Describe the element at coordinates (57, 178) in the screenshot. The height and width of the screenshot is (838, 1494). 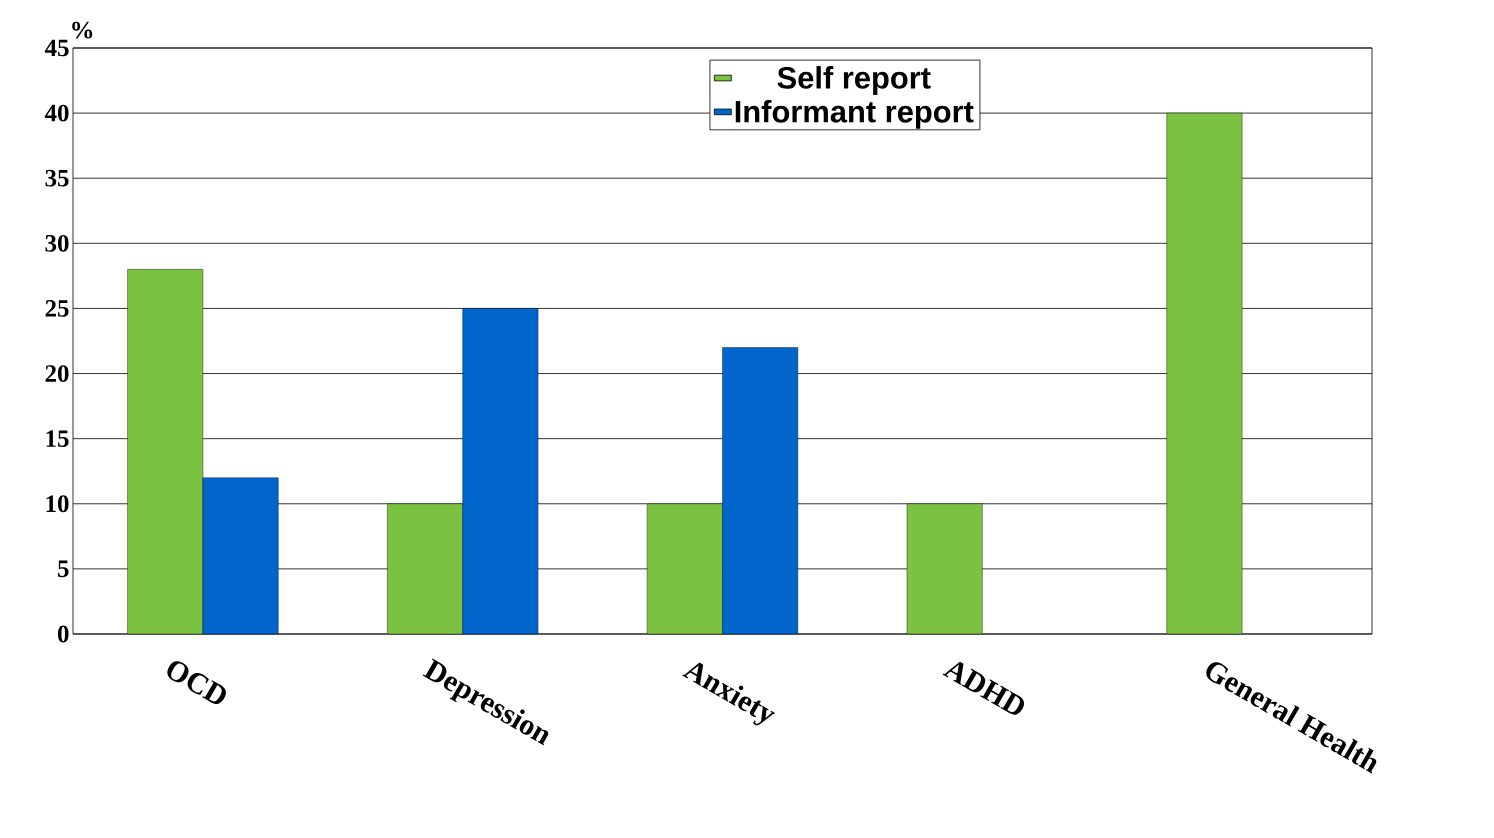
I see `y-tick-label: 35` at that location.